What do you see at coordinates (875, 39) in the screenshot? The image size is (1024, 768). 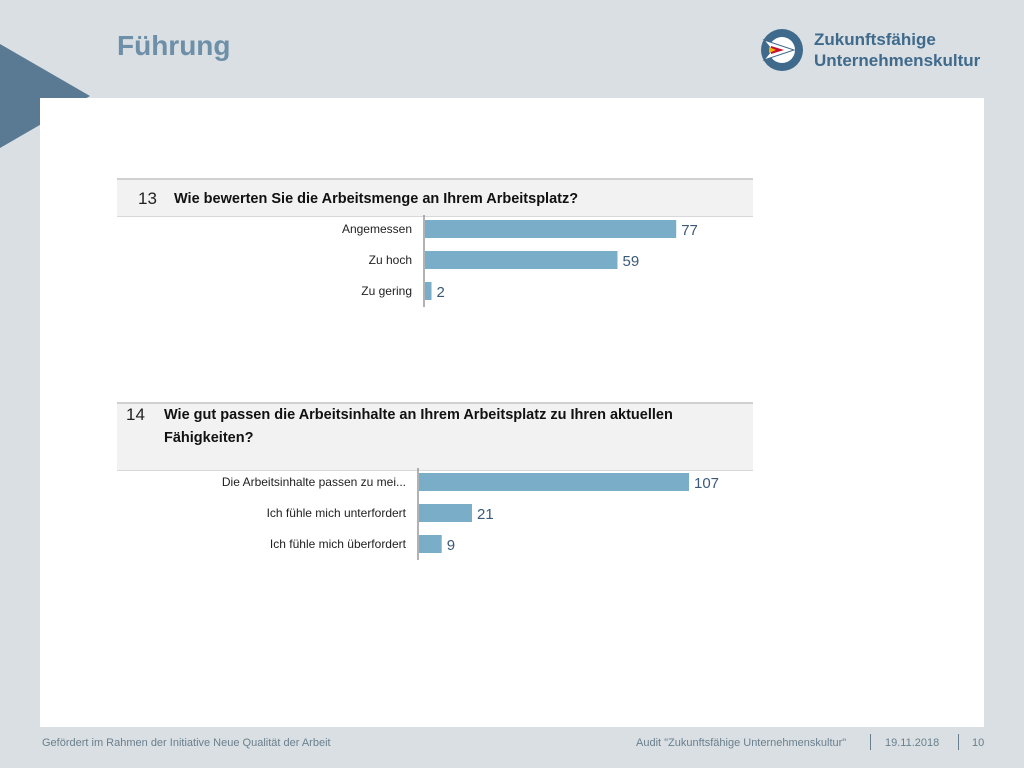 I see `logo-line-1: Zukunftsfähige` at bounding box center [875, 39].